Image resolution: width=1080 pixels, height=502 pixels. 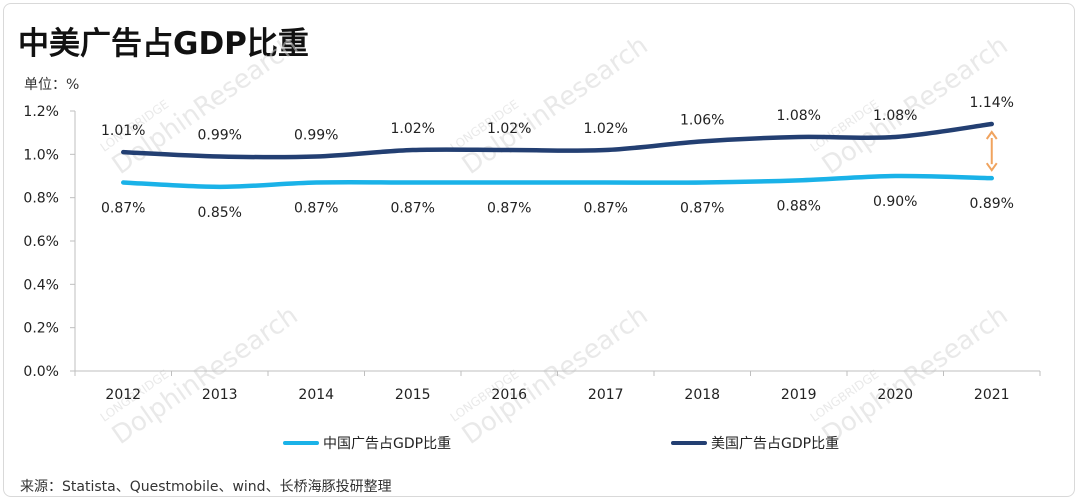 What do you see at coordinates (509, 395) in the screenshot?
I see `x-tick-label: 2016` at bounding box center [509, 395].